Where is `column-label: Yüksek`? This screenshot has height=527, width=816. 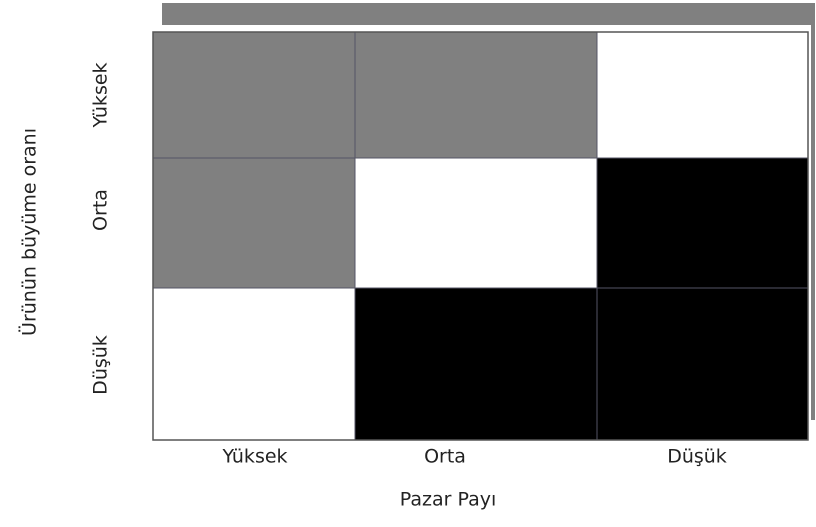 column-label: Yüksek is located at coordinates (254, 457).